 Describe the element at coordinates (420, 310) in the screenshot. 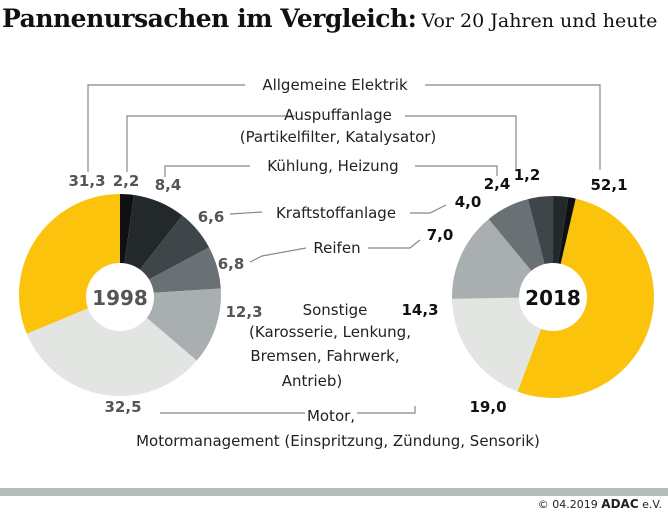

I see `value-2018-sonstige: 14,3` at that location.